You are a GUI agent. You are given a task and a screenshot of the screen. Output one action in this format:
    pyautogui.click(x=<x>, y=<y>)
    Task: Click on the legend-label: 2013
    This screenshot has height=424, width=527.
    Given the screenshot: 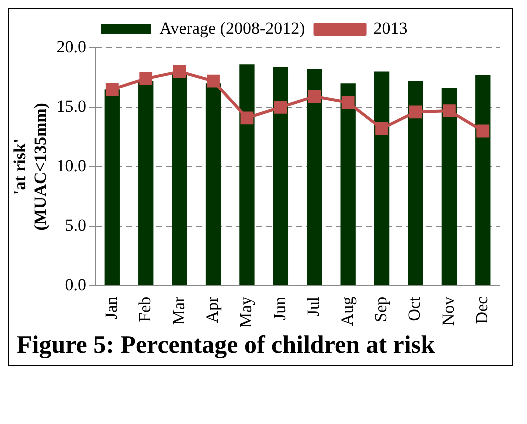 What is the action you would take?
    pyautogui.click(x=391, y=28)
    